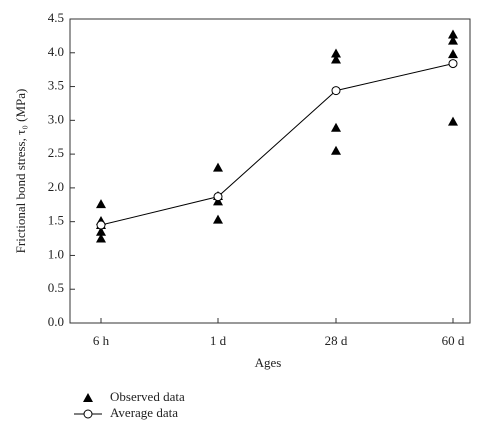  What do you see at coordinates (56, 220) in the screenshot?
I see `y-tick-label: 1.5` at bounding box center [56, 220].